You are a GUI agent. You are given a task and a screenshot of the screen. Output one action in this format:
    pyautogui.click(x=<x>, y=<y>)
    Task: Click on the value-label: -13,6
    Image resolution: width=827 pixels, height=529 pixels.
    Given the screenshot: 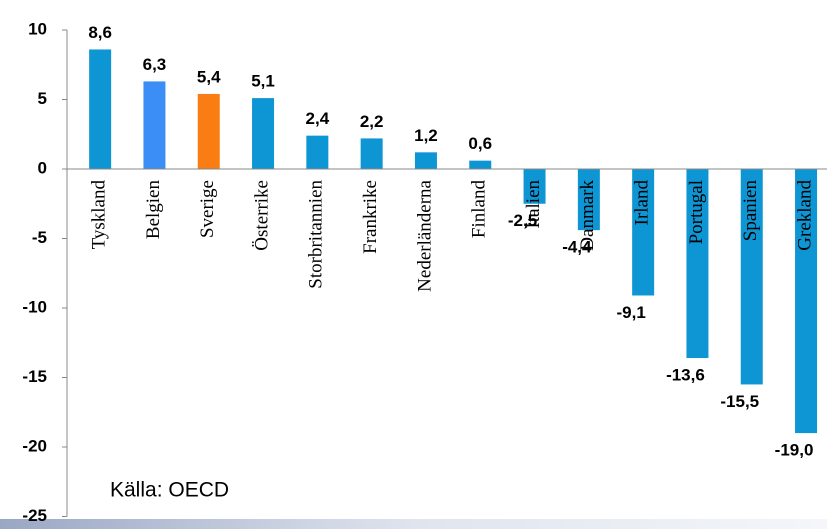 What is the action you would take?
    pyautogui.click(x=685, y=375)
    